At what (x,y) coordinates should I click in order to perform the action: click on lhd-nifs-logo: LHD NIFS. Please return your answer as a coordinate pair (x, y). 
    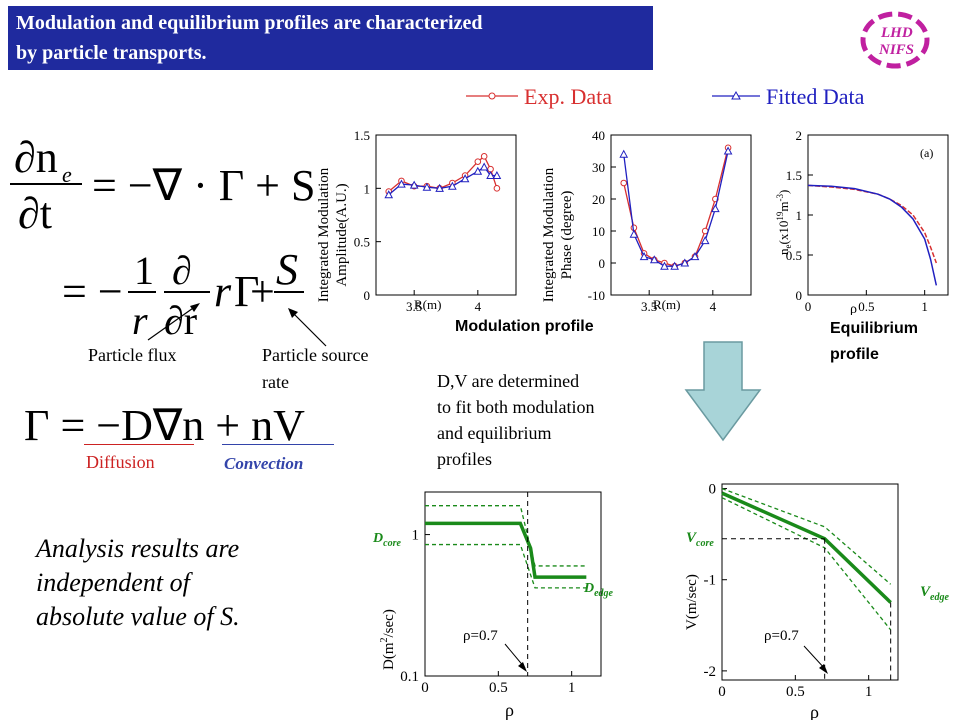
    Looking at the image, I should click on (895, 40).